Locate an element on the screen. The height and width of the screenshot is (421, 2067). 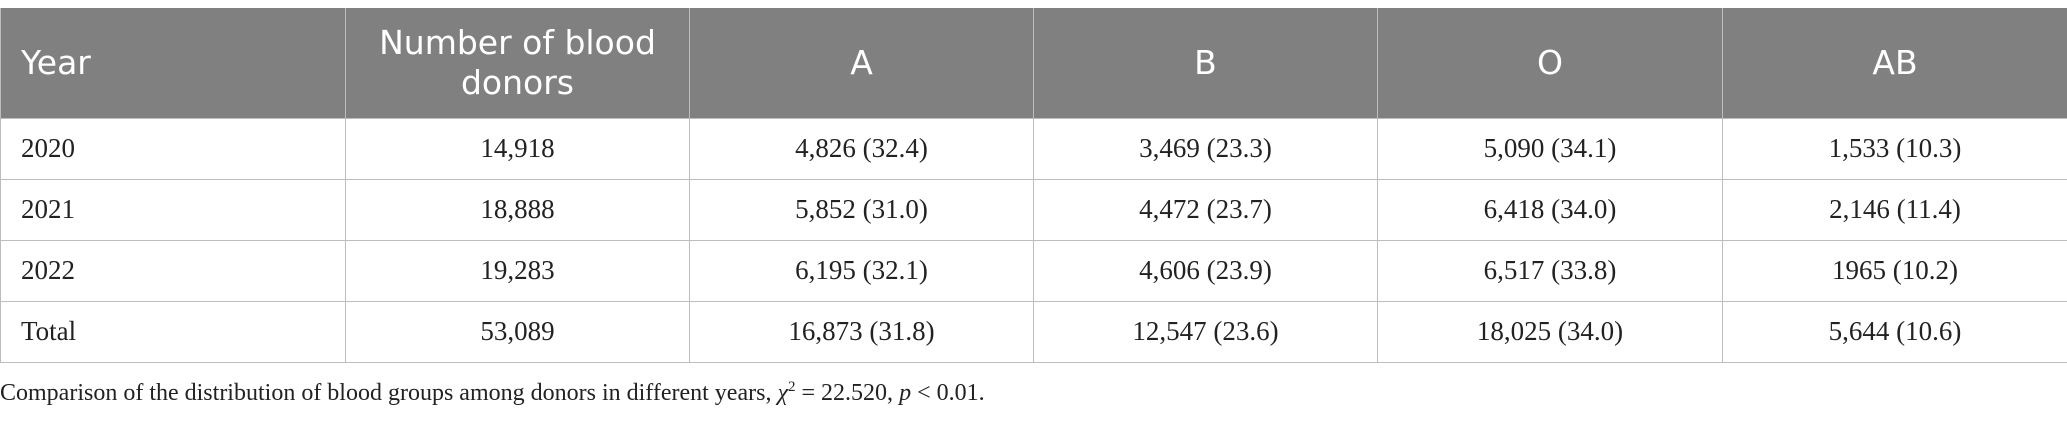
header-year: Year is located at coordinates (173, 63).